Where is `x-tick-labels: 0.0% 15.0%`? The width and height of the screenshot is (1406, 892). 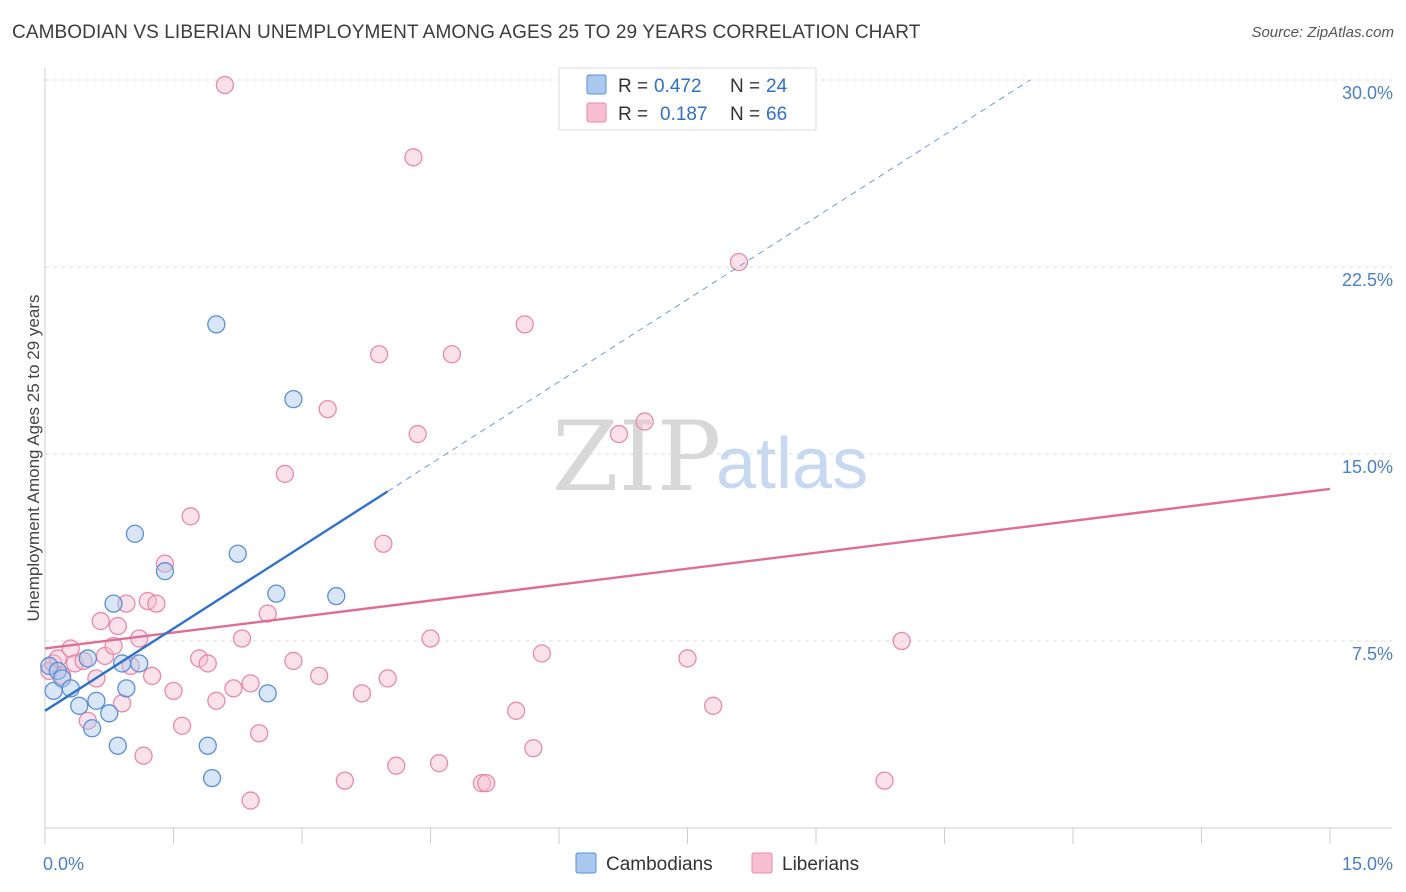
x-tick-labels: 0.0% 15.0% is located at coordinates (718, 864).